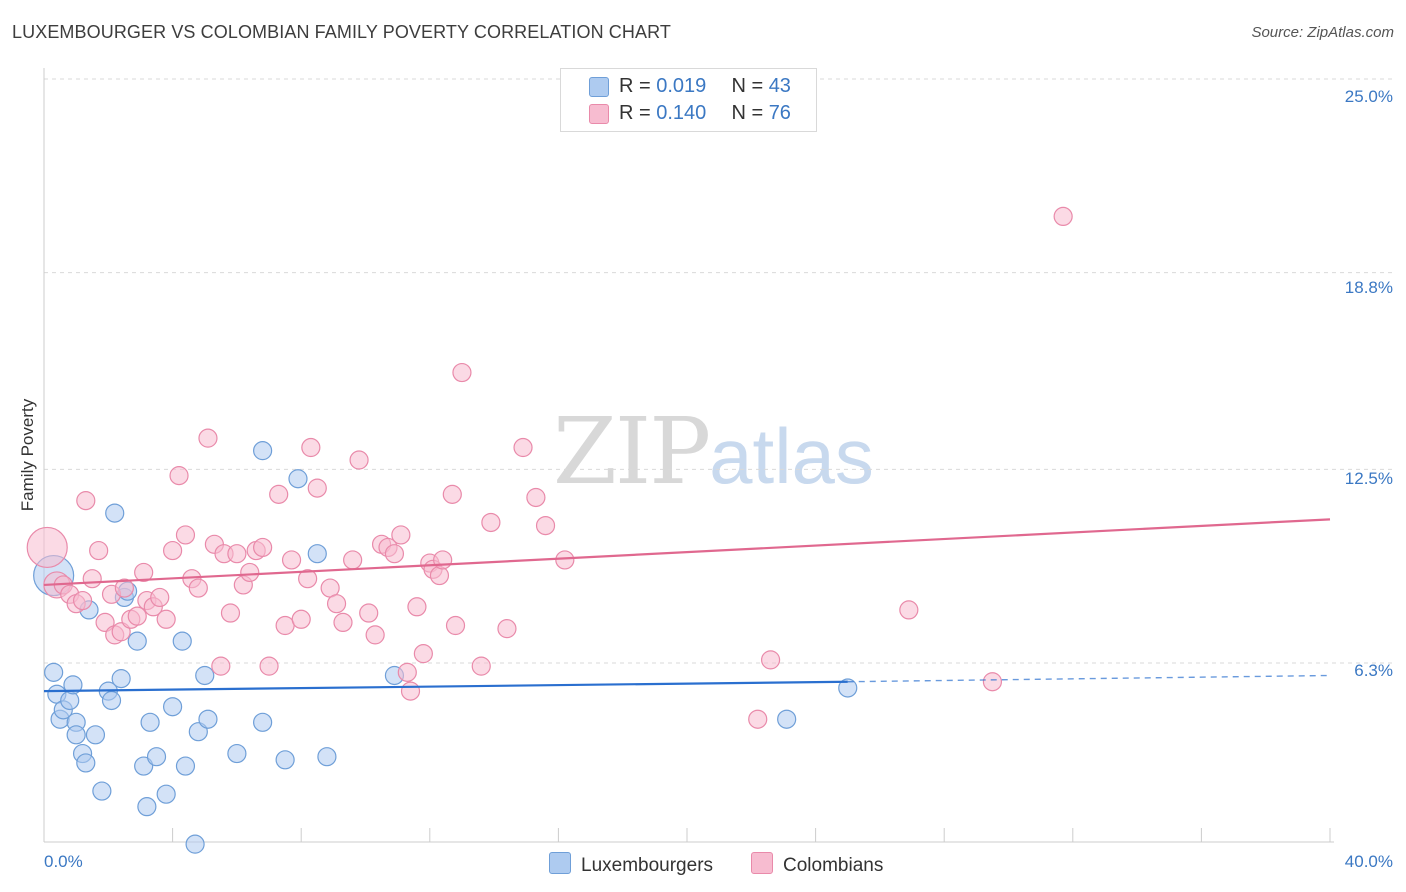 This screenshot has width=1406, height=892. Describe the element at coordinates (688, 100) in the screenshot. I see `legend-stats: R = 0.019 N = 43 R = 0.140 N = 76` at that location.